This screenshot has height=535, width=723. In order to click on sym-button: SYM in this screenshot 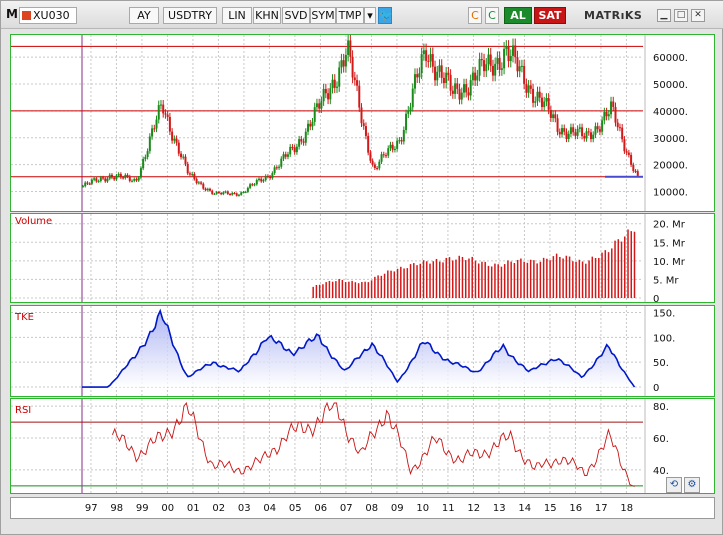, I will do `click(323, 15)`.